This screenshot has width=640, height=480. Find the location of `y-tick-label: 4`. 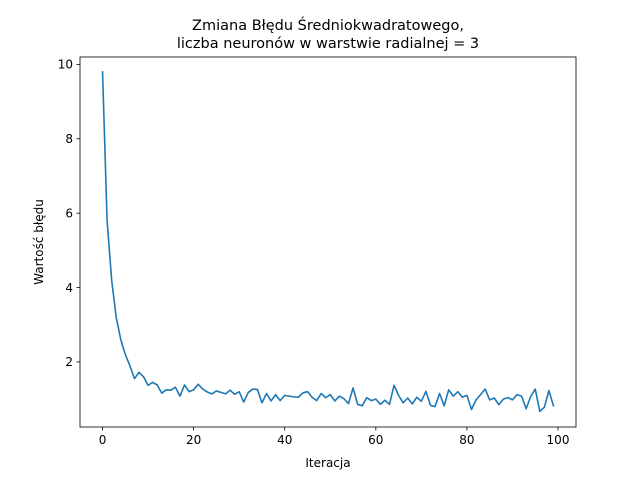

y-tick-label: 4 is located at coordinates (69, 288).